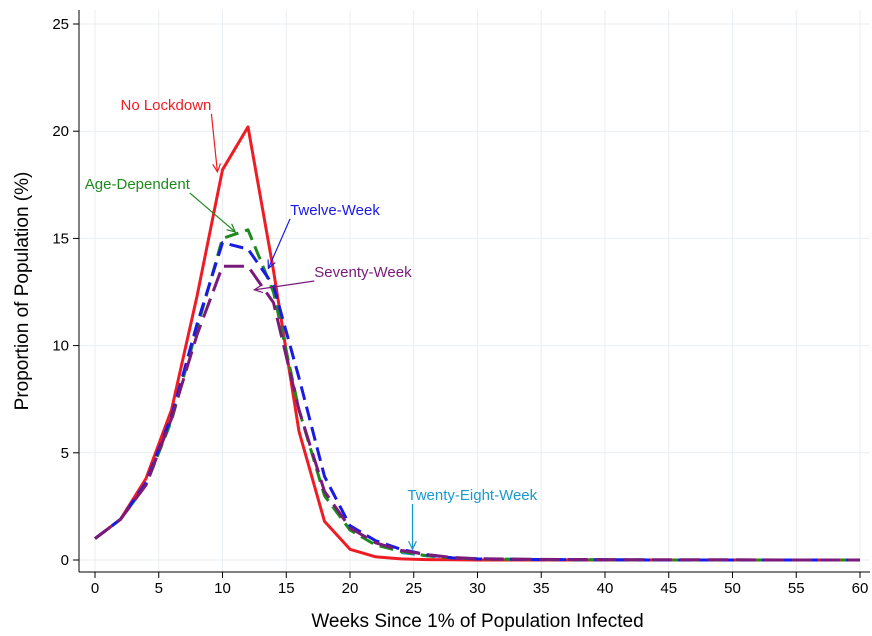 This screenshot has height=636, width=872. I want to click on annotation-arrowhead-twenty-eight-week, so click(412, 545).